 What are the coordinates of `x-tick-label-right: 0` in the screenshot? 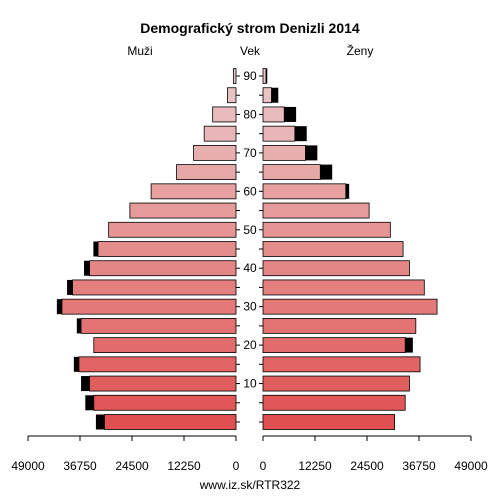 It's located at (263, 466).